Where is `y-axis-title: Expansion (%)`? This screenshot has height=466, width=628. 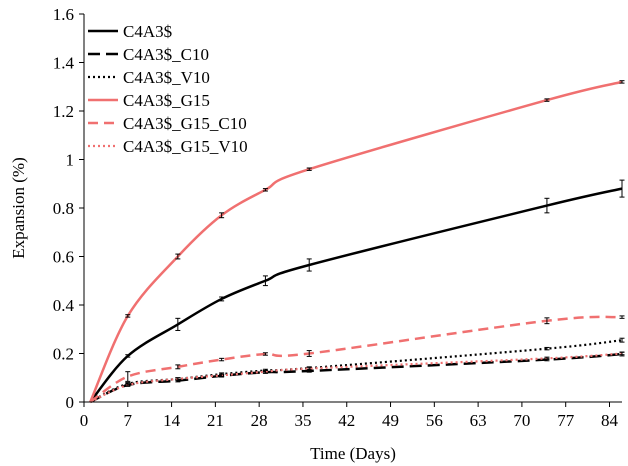 y-axis-title: Expansion (%) is located at coordinates (18, 208).